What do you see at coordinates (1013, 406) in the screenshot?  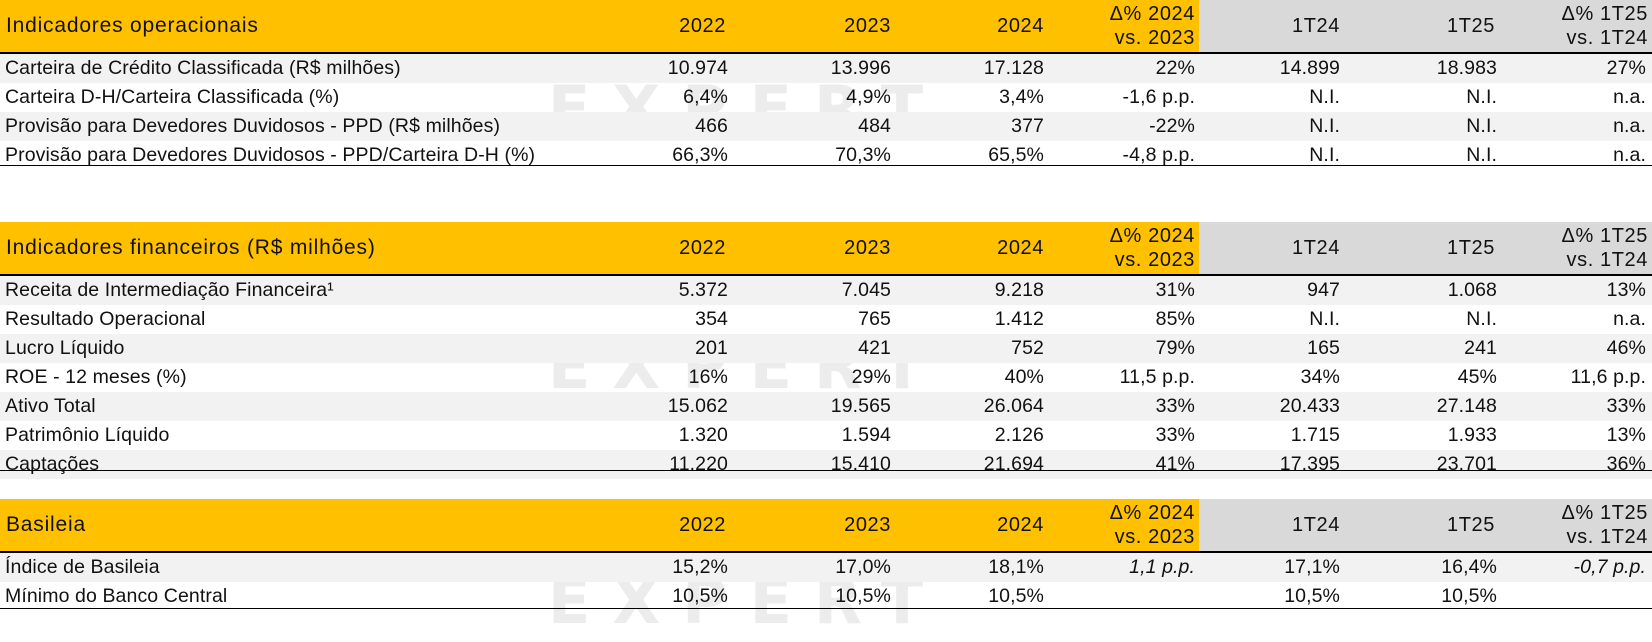 I see `cell-2024: 26.064` at bounding box center [1013, 406].